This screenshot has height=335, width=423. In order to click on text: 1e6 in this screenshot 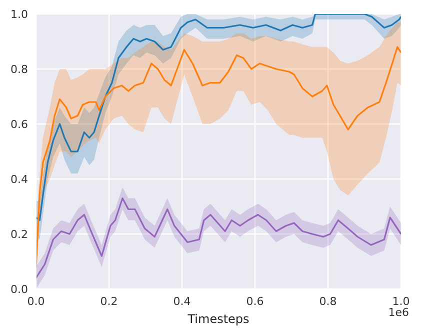, I will do `click(398, 312)`.